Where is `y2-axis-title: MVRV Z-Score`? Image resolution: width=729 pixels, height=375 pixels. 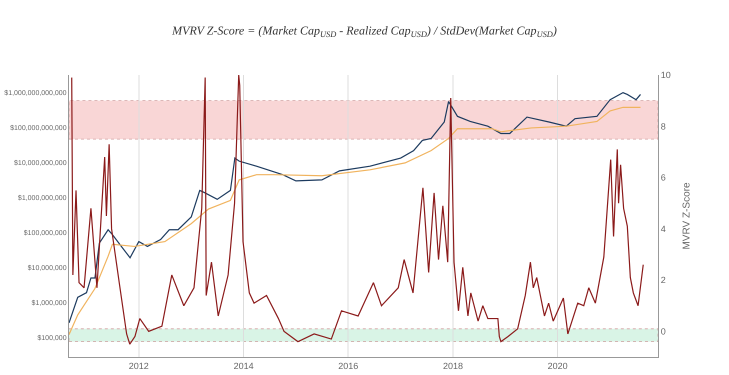 y2-axis-title: MVRV Z-Score is located at coordinates (686, 216).